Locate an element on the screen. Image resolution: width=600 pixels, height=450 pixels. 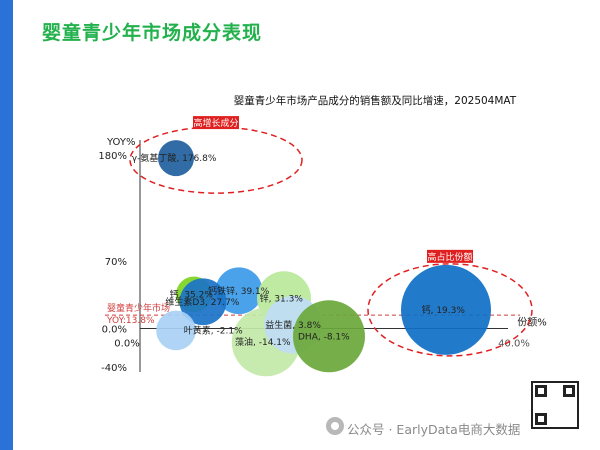
y-tick-label: 70% is located at coordinates (116, 262).